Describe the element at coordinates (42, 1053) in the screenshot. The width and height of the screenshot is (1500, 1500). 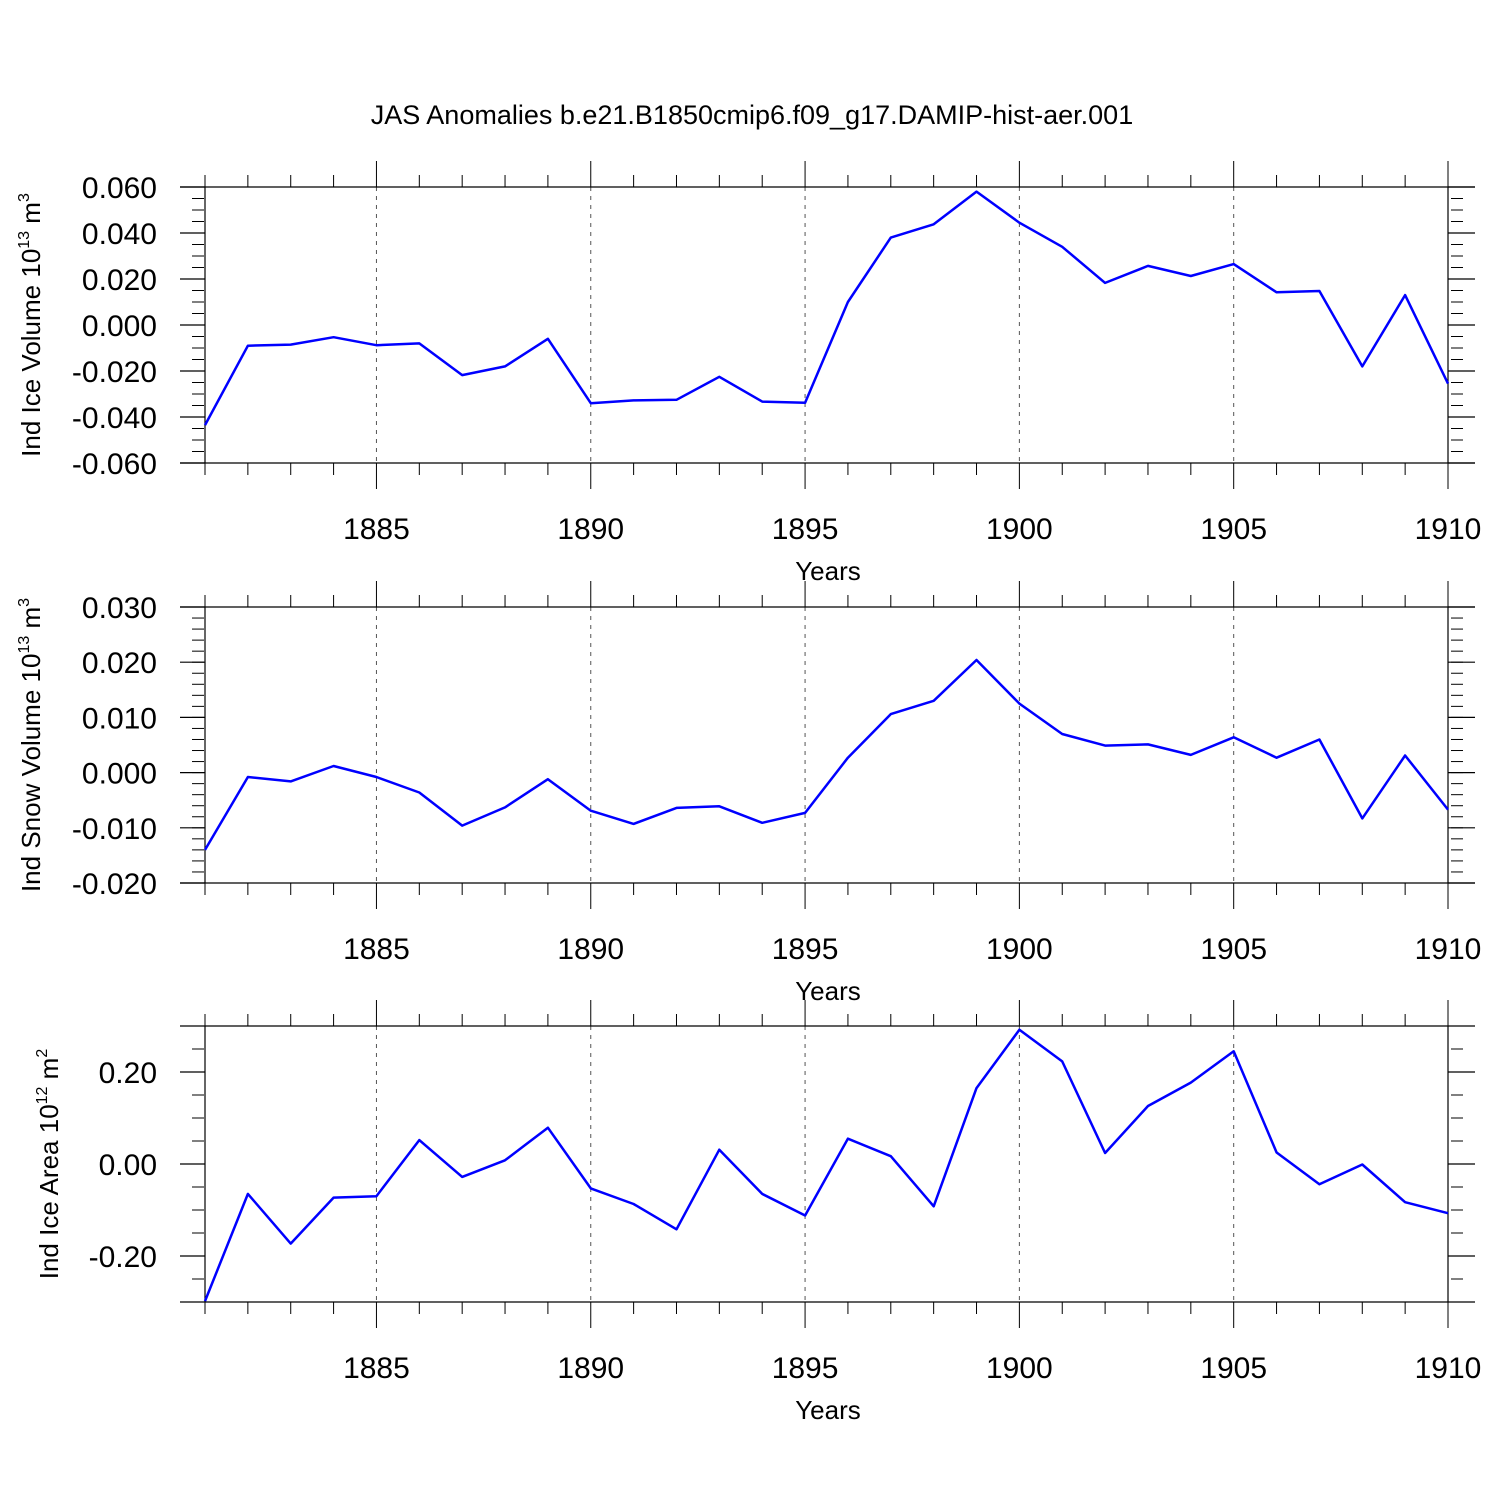
I see `y-label-unit-exponent: 2` at that location.